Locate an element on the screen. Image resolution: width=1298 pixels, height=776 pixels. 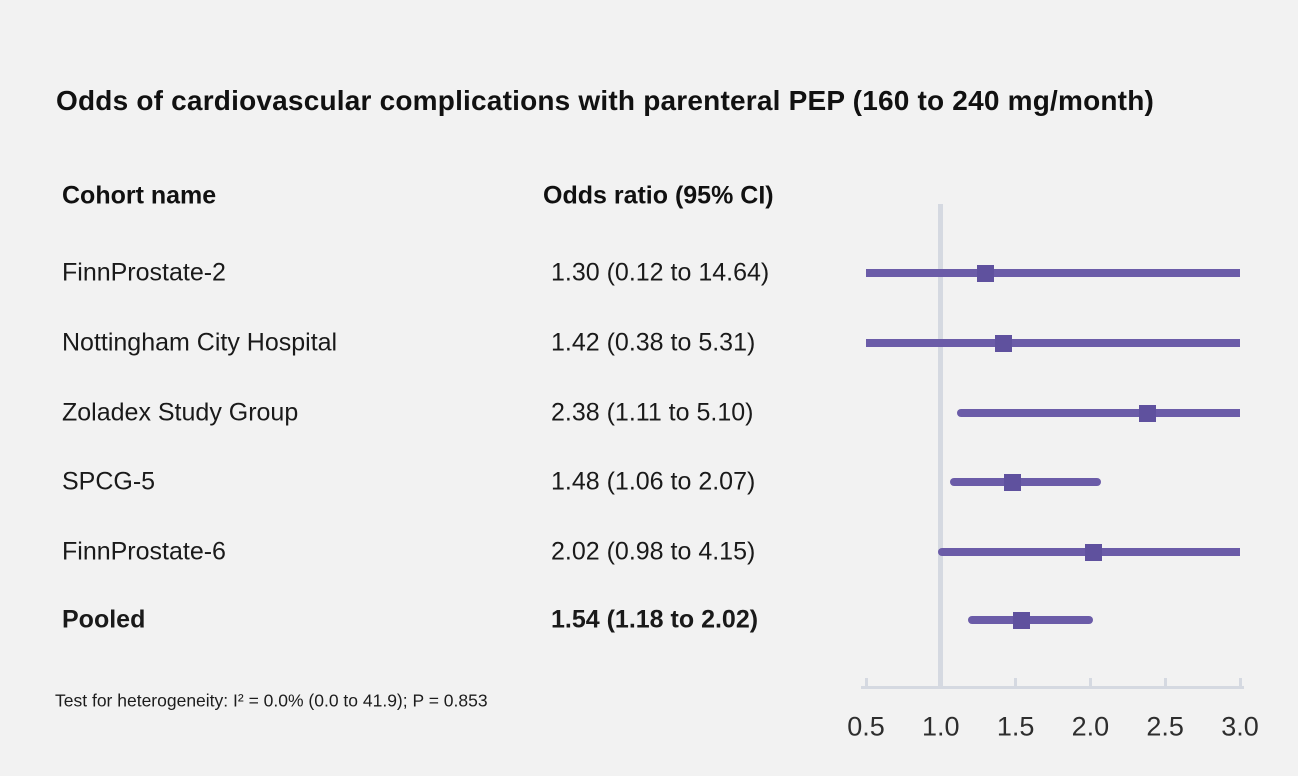
cohort-name-label: Zoladex Study Group is located at coordinates (180, 412).